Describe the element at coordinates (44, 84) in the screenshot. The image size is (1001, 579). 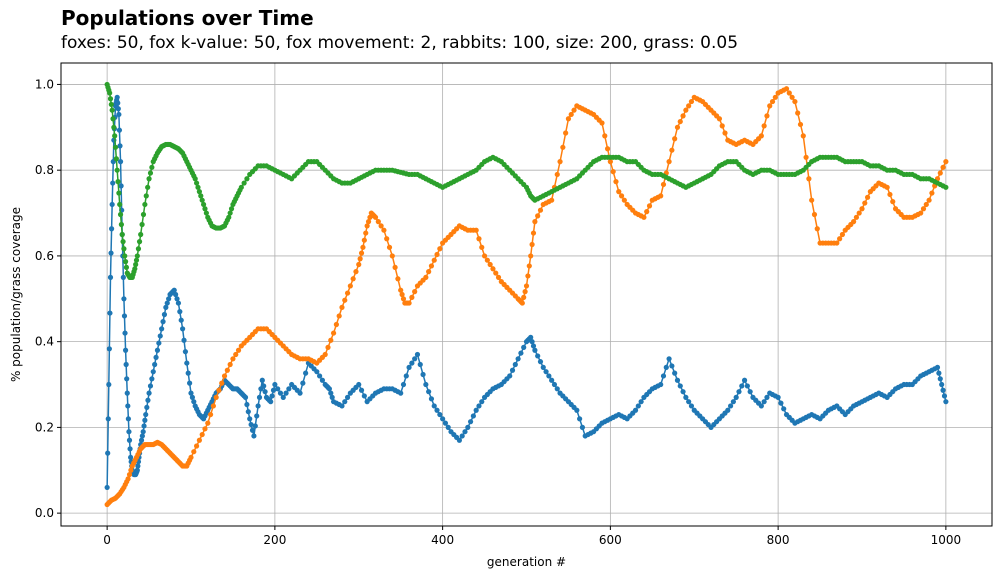
I see `y-tick-label: 1.0` at that location.